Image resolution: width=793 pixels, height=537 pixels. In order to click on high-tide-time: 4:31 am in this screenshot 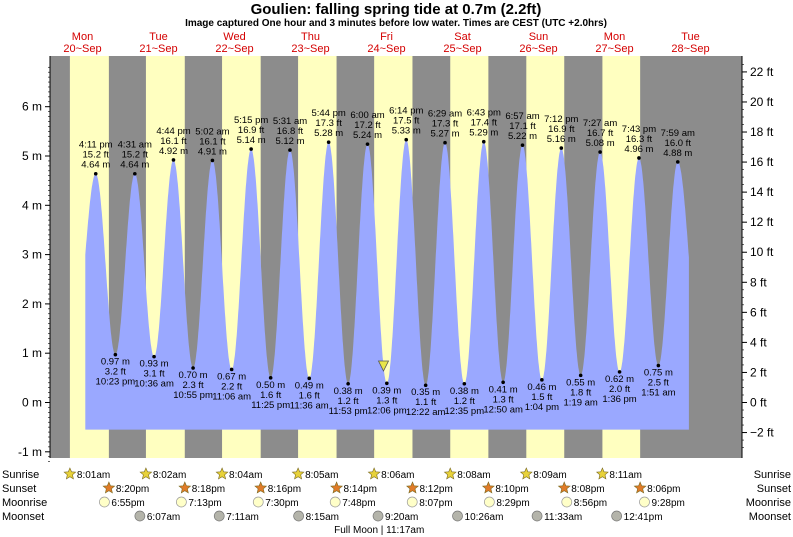, I will do `click(135, 145)`.